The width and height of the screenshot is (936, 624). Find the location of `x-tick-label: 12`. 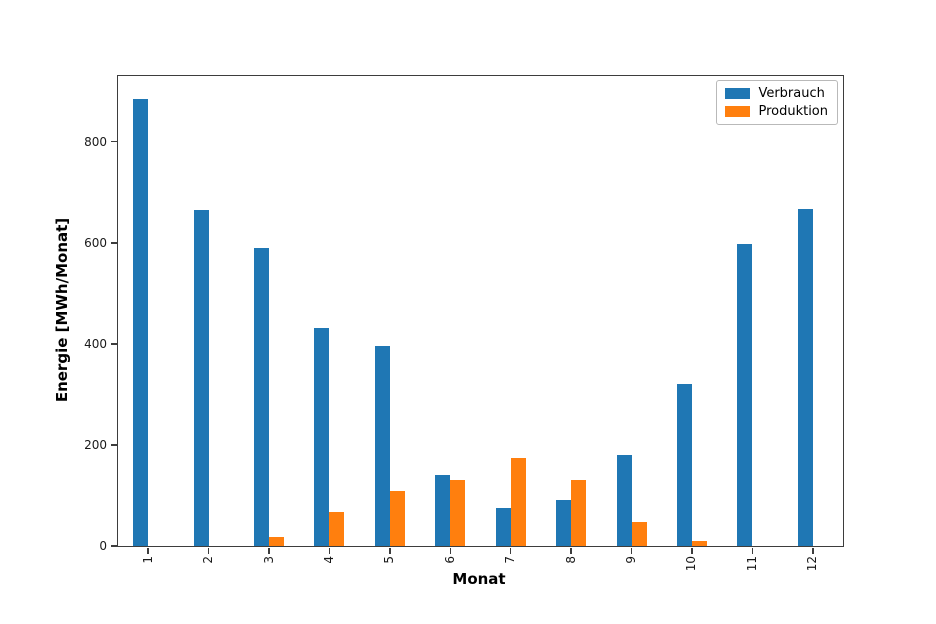

x-tick-label: 12 is located at coordinates (812, 564).